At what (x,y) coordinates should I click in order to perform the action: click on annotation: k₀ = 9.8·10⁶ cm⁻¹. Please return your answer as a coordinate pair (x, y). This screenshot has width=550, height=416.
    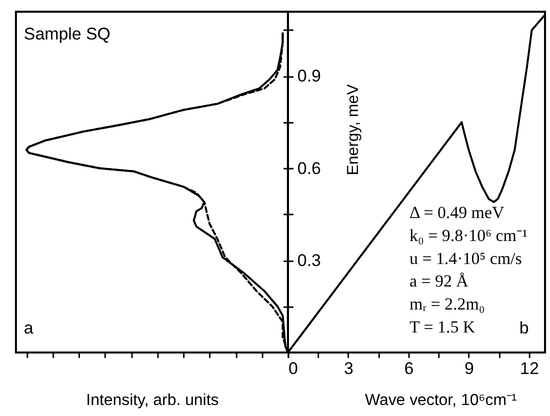
    Looking at the image, I should click on (469, 235).